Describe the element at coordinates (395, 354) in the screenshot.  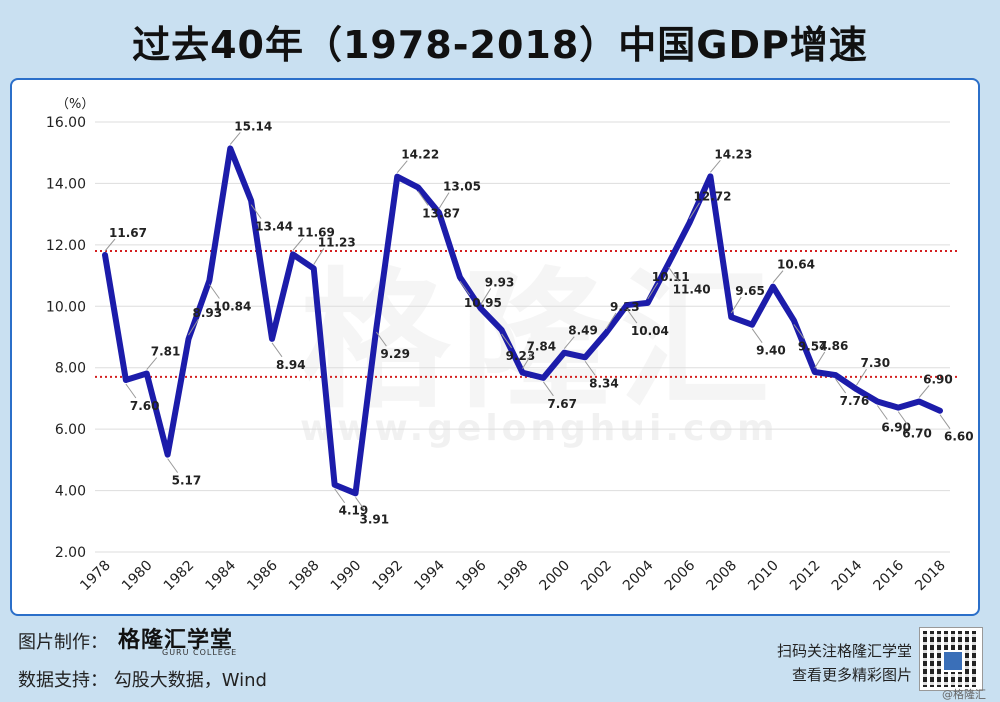
I see `data-label: 9.29` at that location.